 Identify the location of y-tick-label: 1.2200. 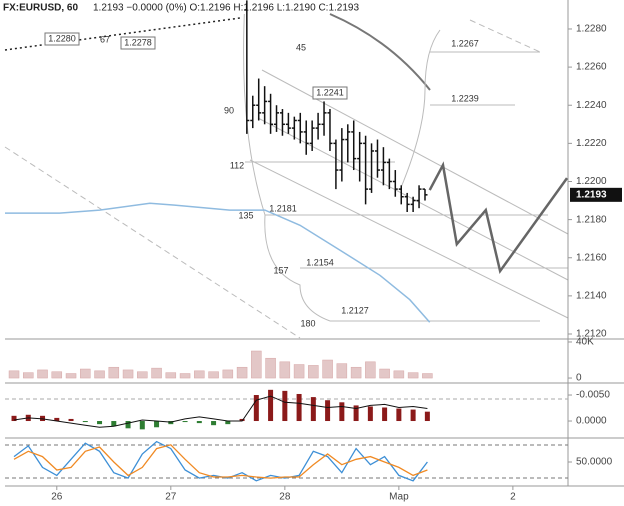
(591, 181).